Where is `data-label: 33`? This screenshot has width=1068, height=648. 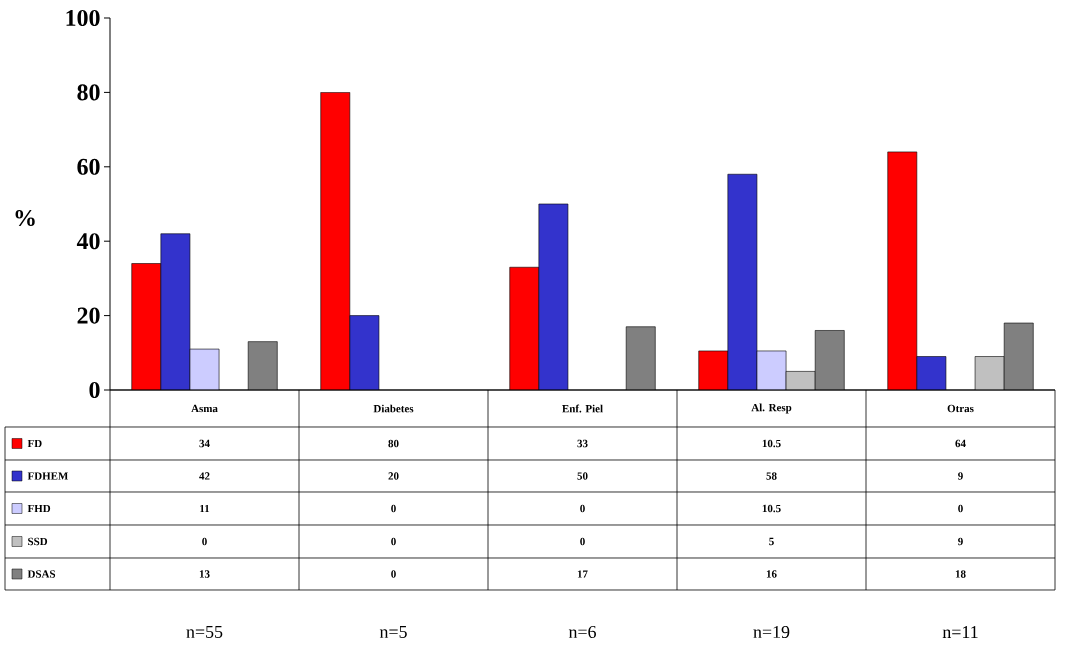 data-label: 33 is located at coordinates (582, 443).